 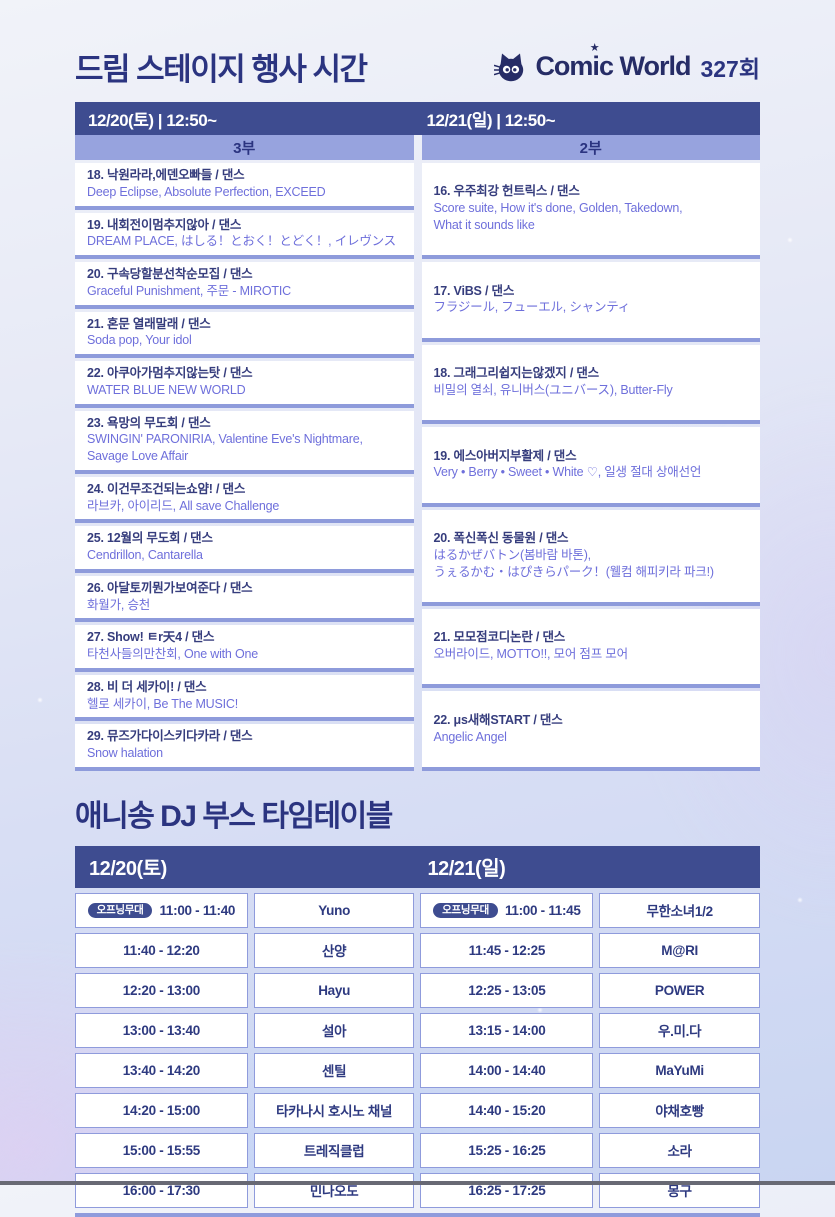 I want to click on stage-item: 22. μs새해START / 댄스 Angelic Angel, so click(x=590, y=731).